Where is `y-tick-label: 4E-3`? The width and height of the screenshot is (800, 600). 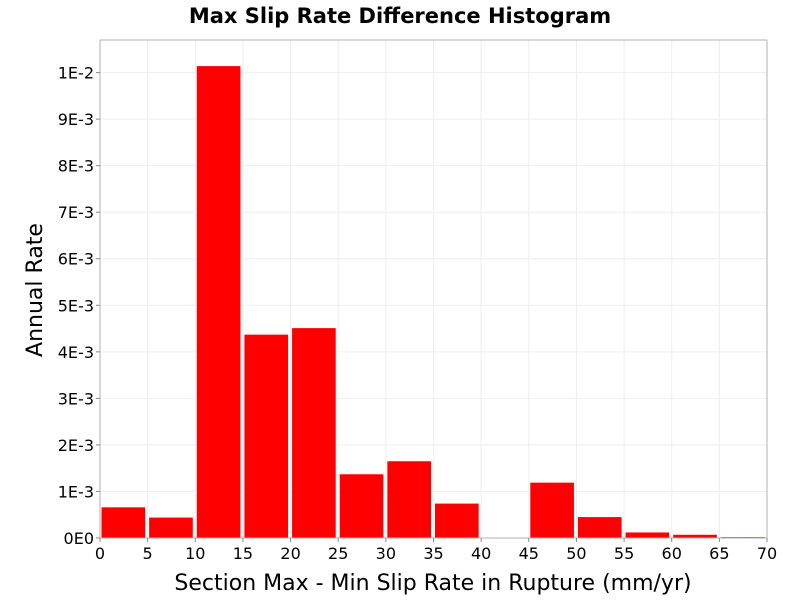
y-tick-label: 4E-3 is located at coordinates (76, 352).